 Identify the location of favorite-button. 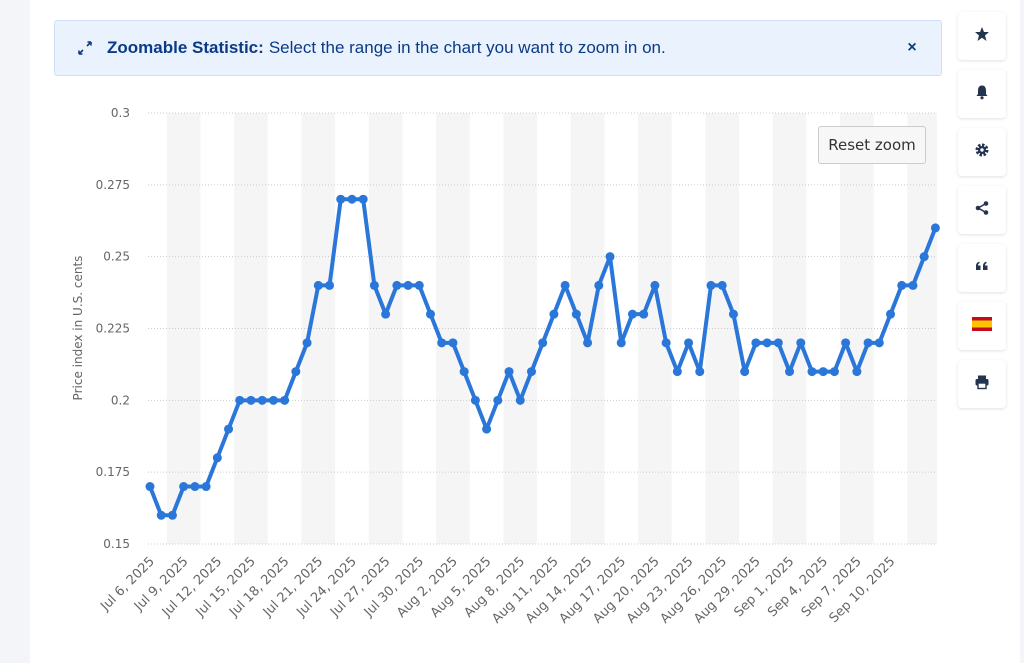
(982, 36).